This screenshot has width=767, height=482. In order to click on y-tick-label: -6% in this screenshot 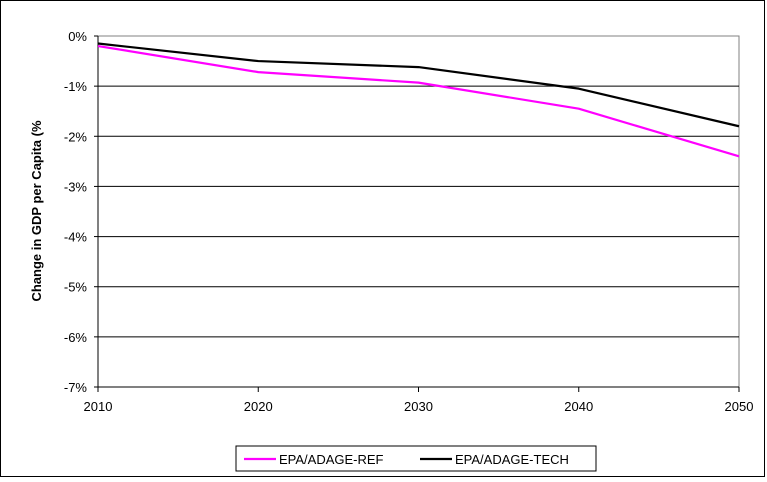, I will do `click(76, 337)`.